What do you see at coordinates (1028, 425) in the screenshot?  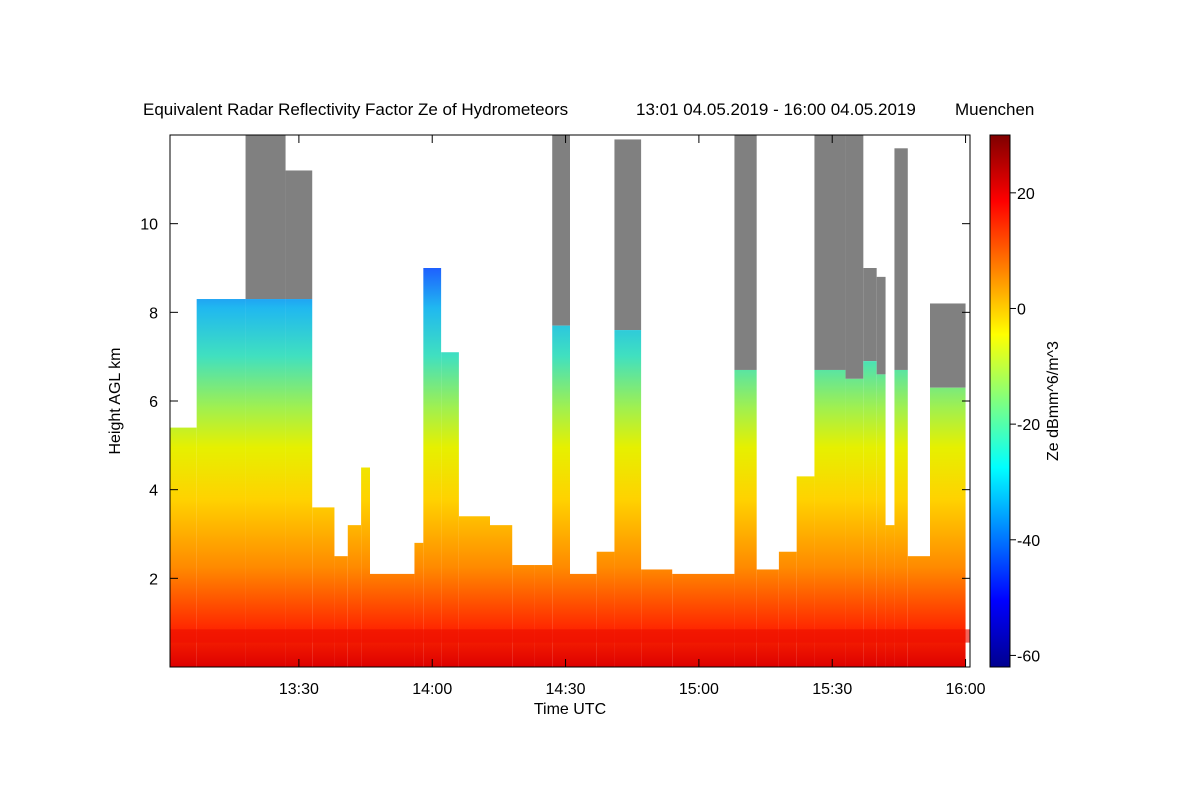 I see `colorbar-tick-label: -20` at bounding box center [1028, 425].